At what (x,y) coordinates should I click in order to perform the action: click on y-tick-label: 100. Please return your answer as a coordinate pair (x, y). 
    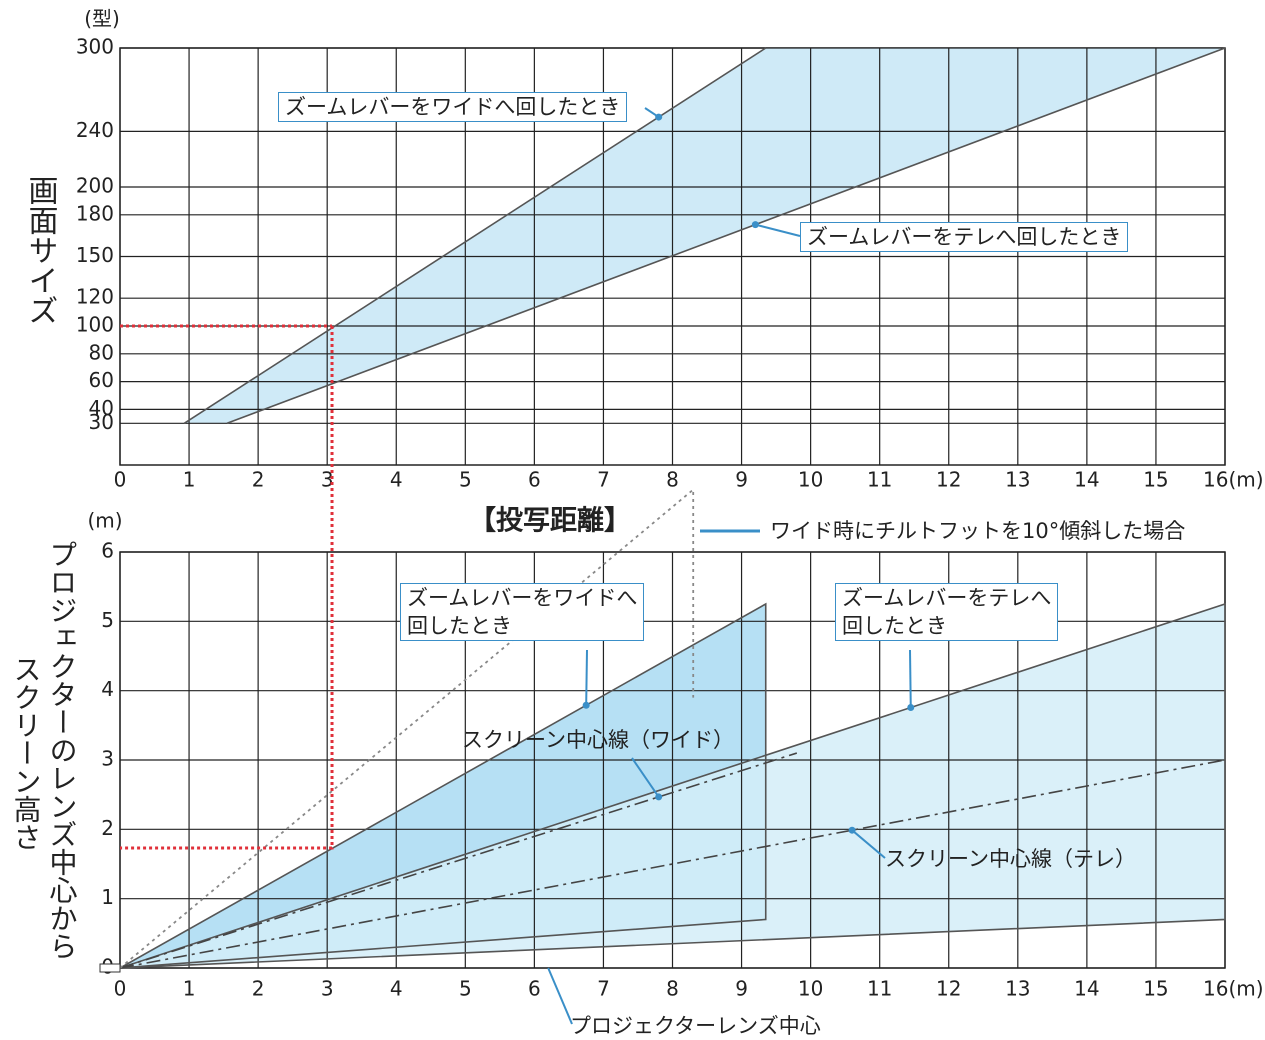
    Looking at the image, I should click on (95, 325).